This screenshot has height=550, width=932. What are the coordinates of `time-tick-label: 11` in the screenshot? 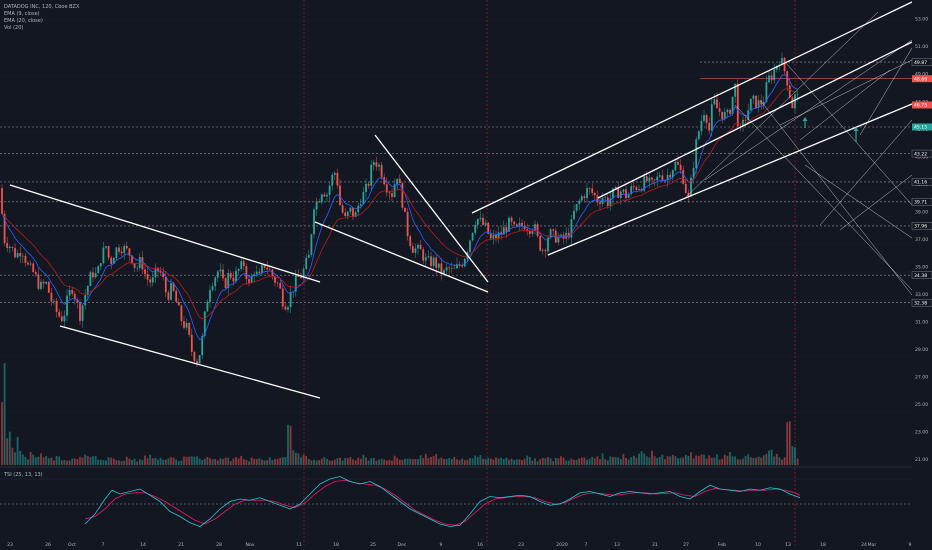 It's located at (299, 545).